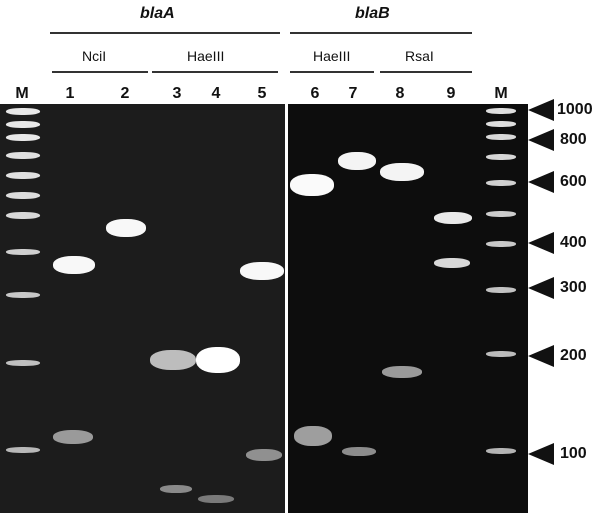  I want to click on gene-label-blaB: blaB, so click(372, 13).